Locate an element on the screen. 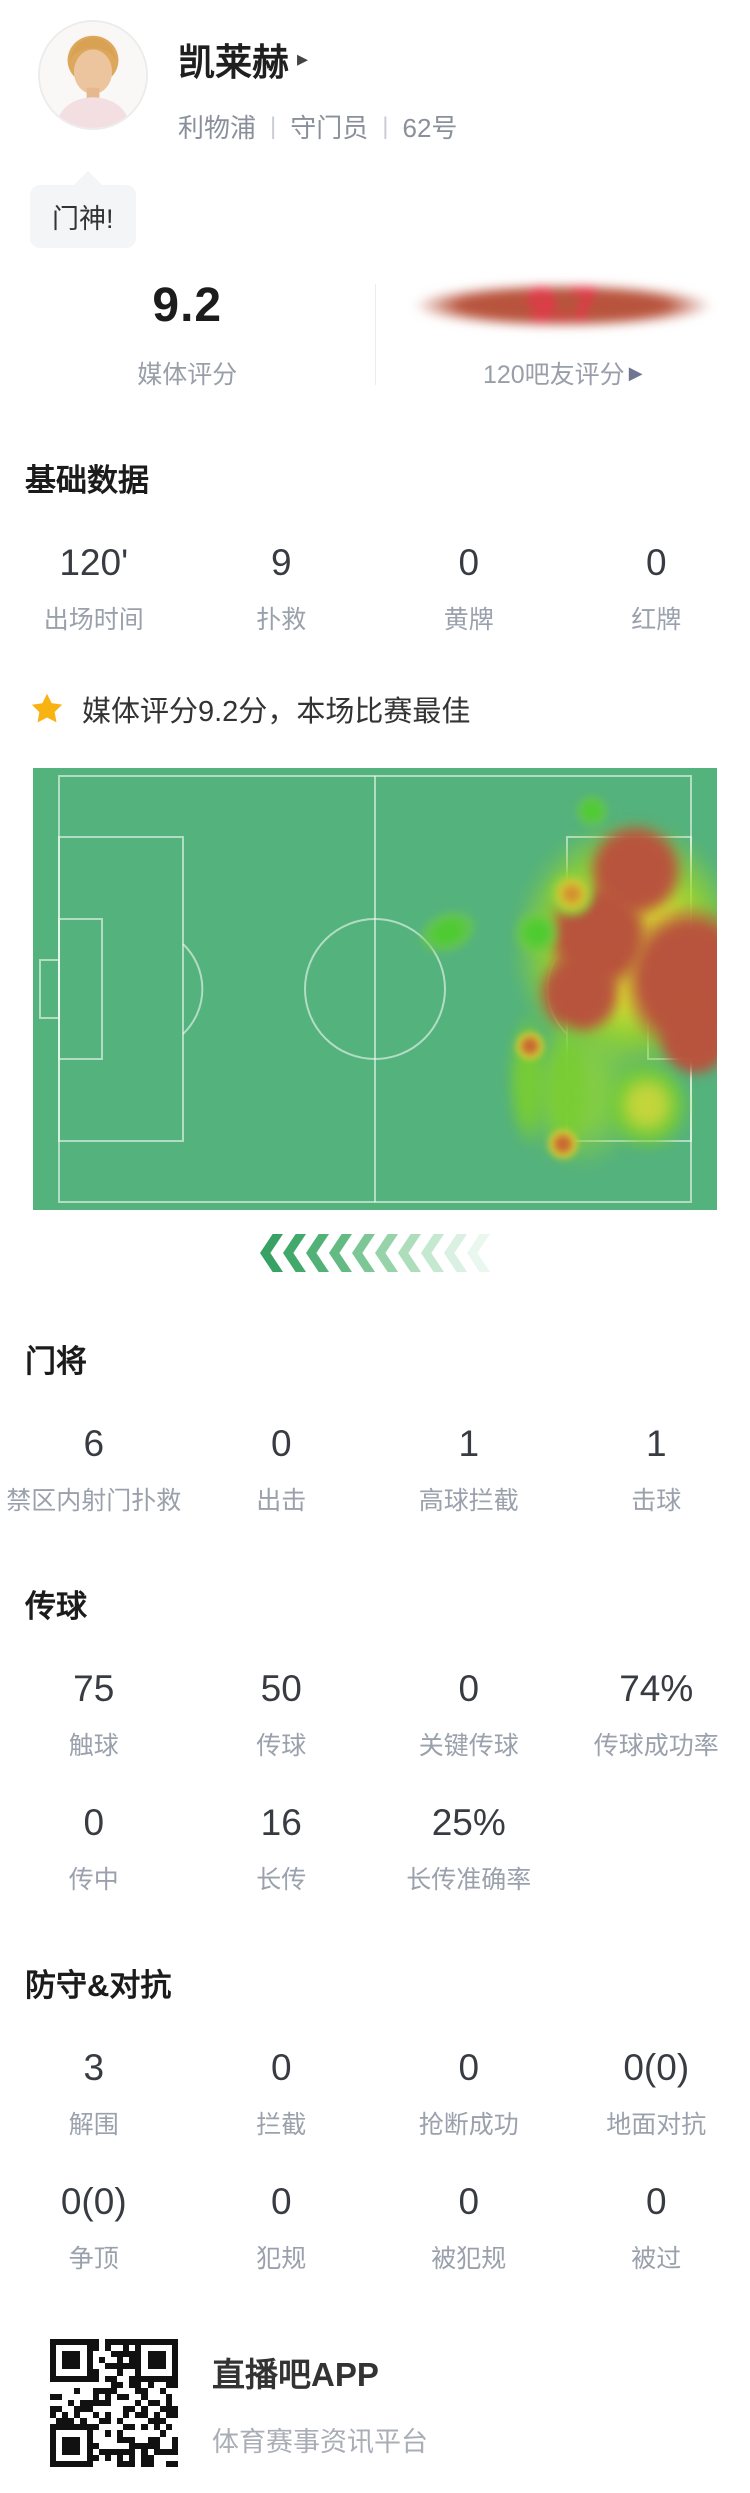 The height and width of the screenshot is (2493, 750). stat-label: 被过 is located at coordinates (656, 2257).